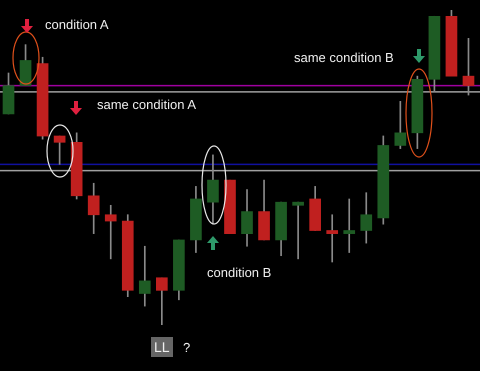 This screenshot has height=371, width=480. Describe the element at coordinates (162, 347) in the screenshot. I see `text: LL` at that location.